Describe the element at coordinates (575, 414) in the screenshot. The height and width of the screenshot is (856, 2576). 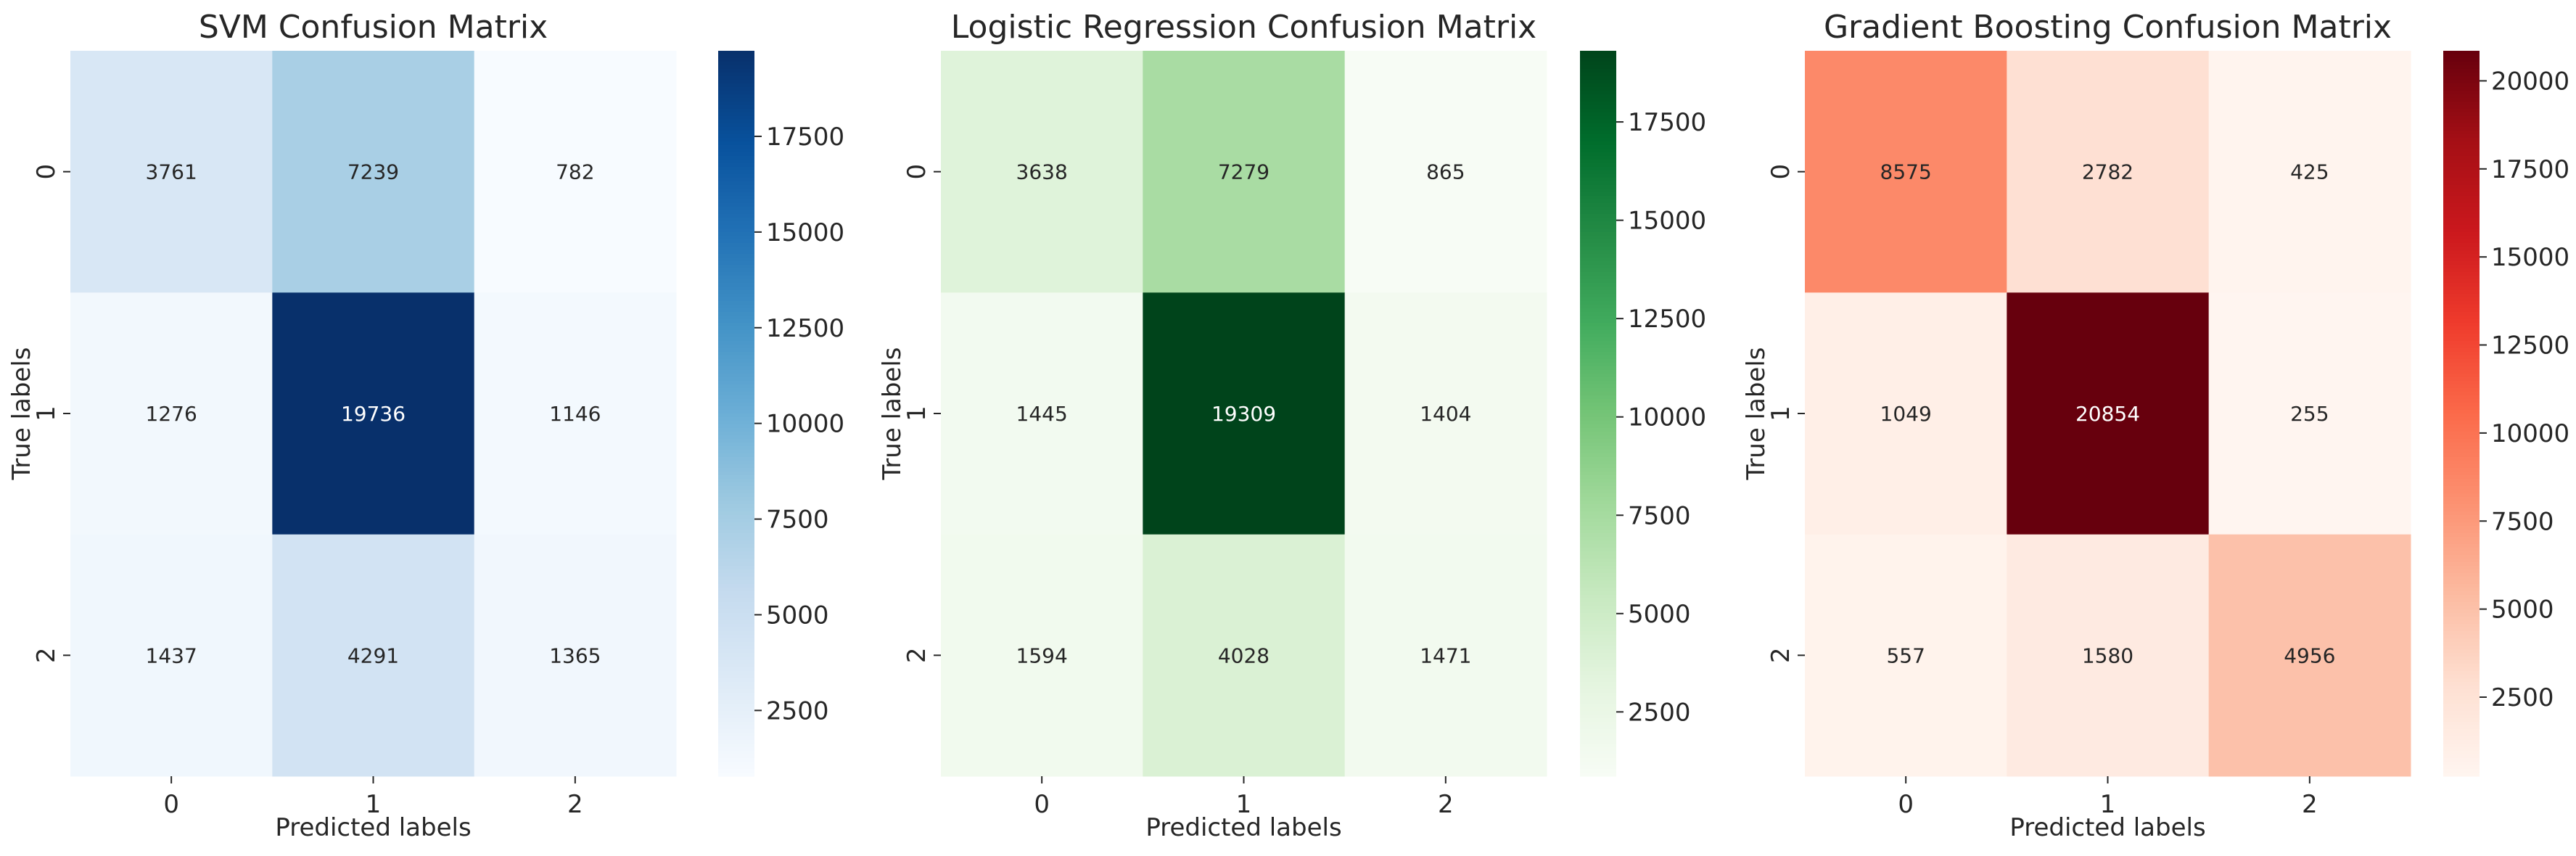
I see `cell-value-label: 1146` at that location.